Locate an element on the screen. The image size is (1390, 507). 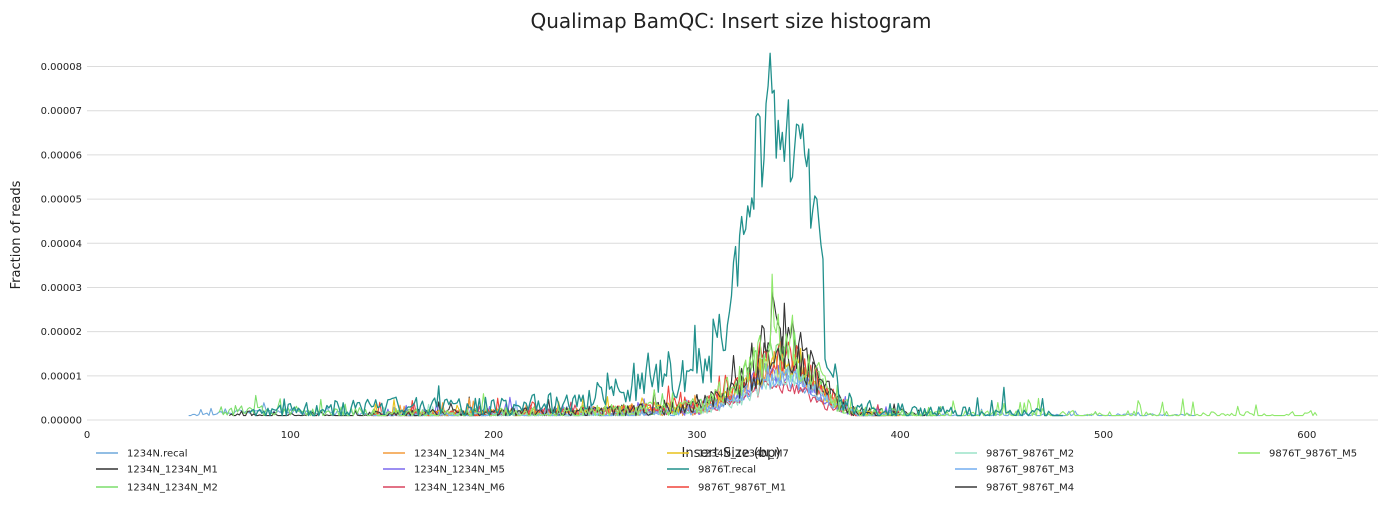
legend-label: 9876T_9876T_M3 is located at coordinates (1030, 470).